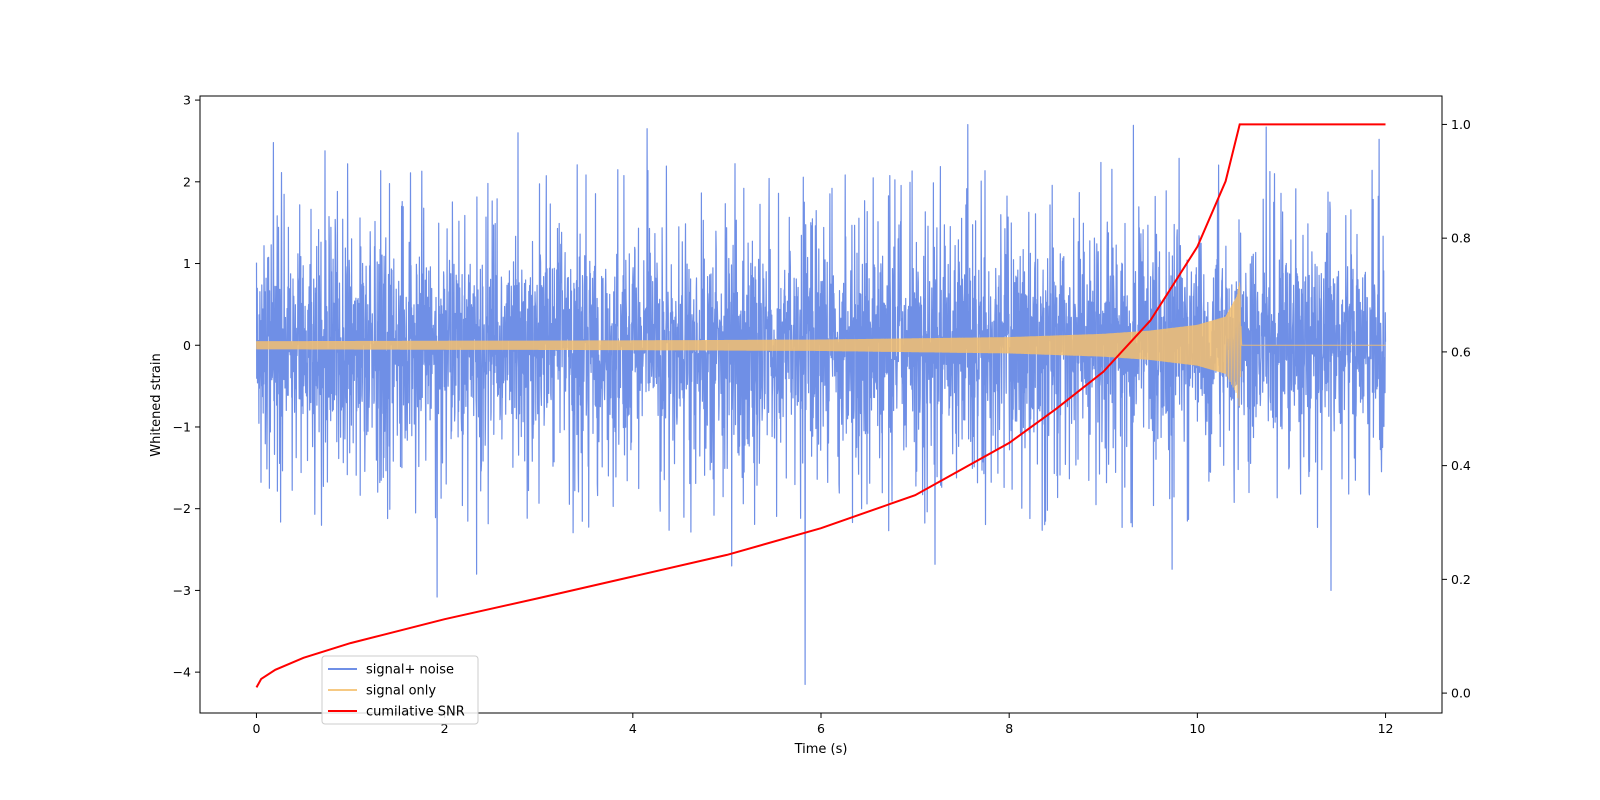 This screenshot has height=800, width=1600. What do you see at coordinates (187, 100) in the screenshot?
I see `y-left-tick-label: 3` at bounding box center [187, 100].